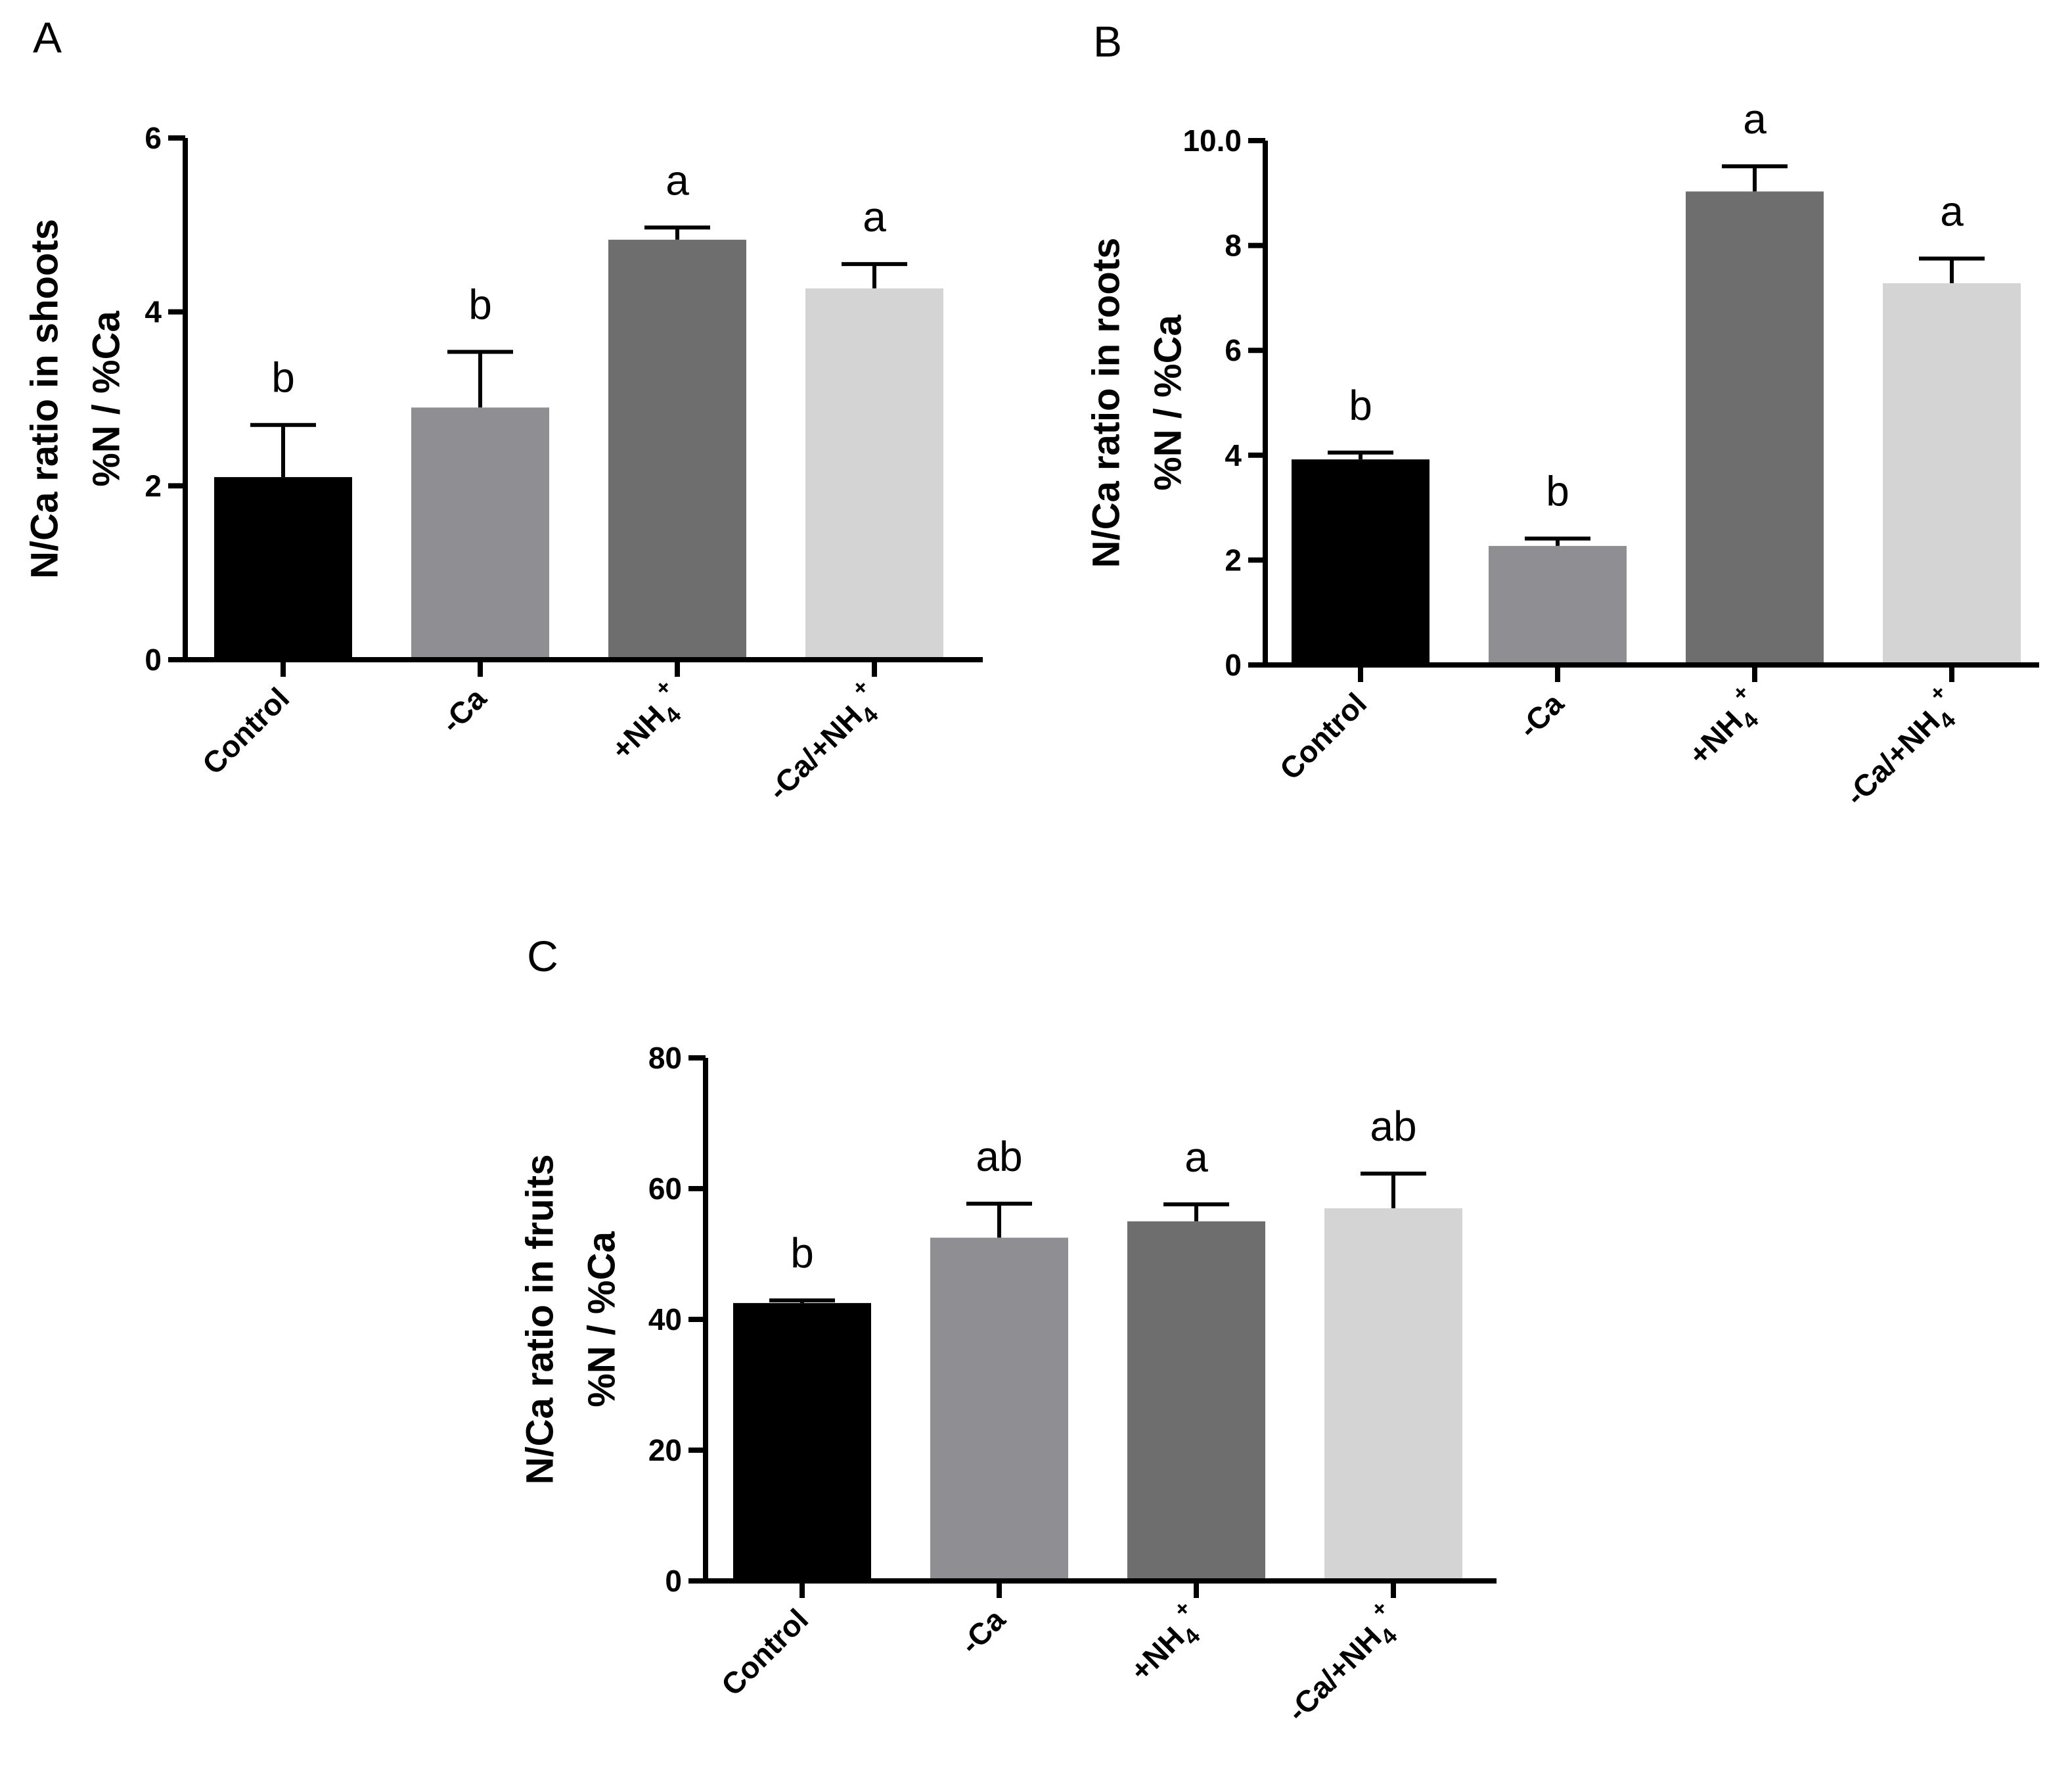  Describe the element at coordinates (665, 1189) in the screenshot. I see `y-tick-label: 60` at that location.